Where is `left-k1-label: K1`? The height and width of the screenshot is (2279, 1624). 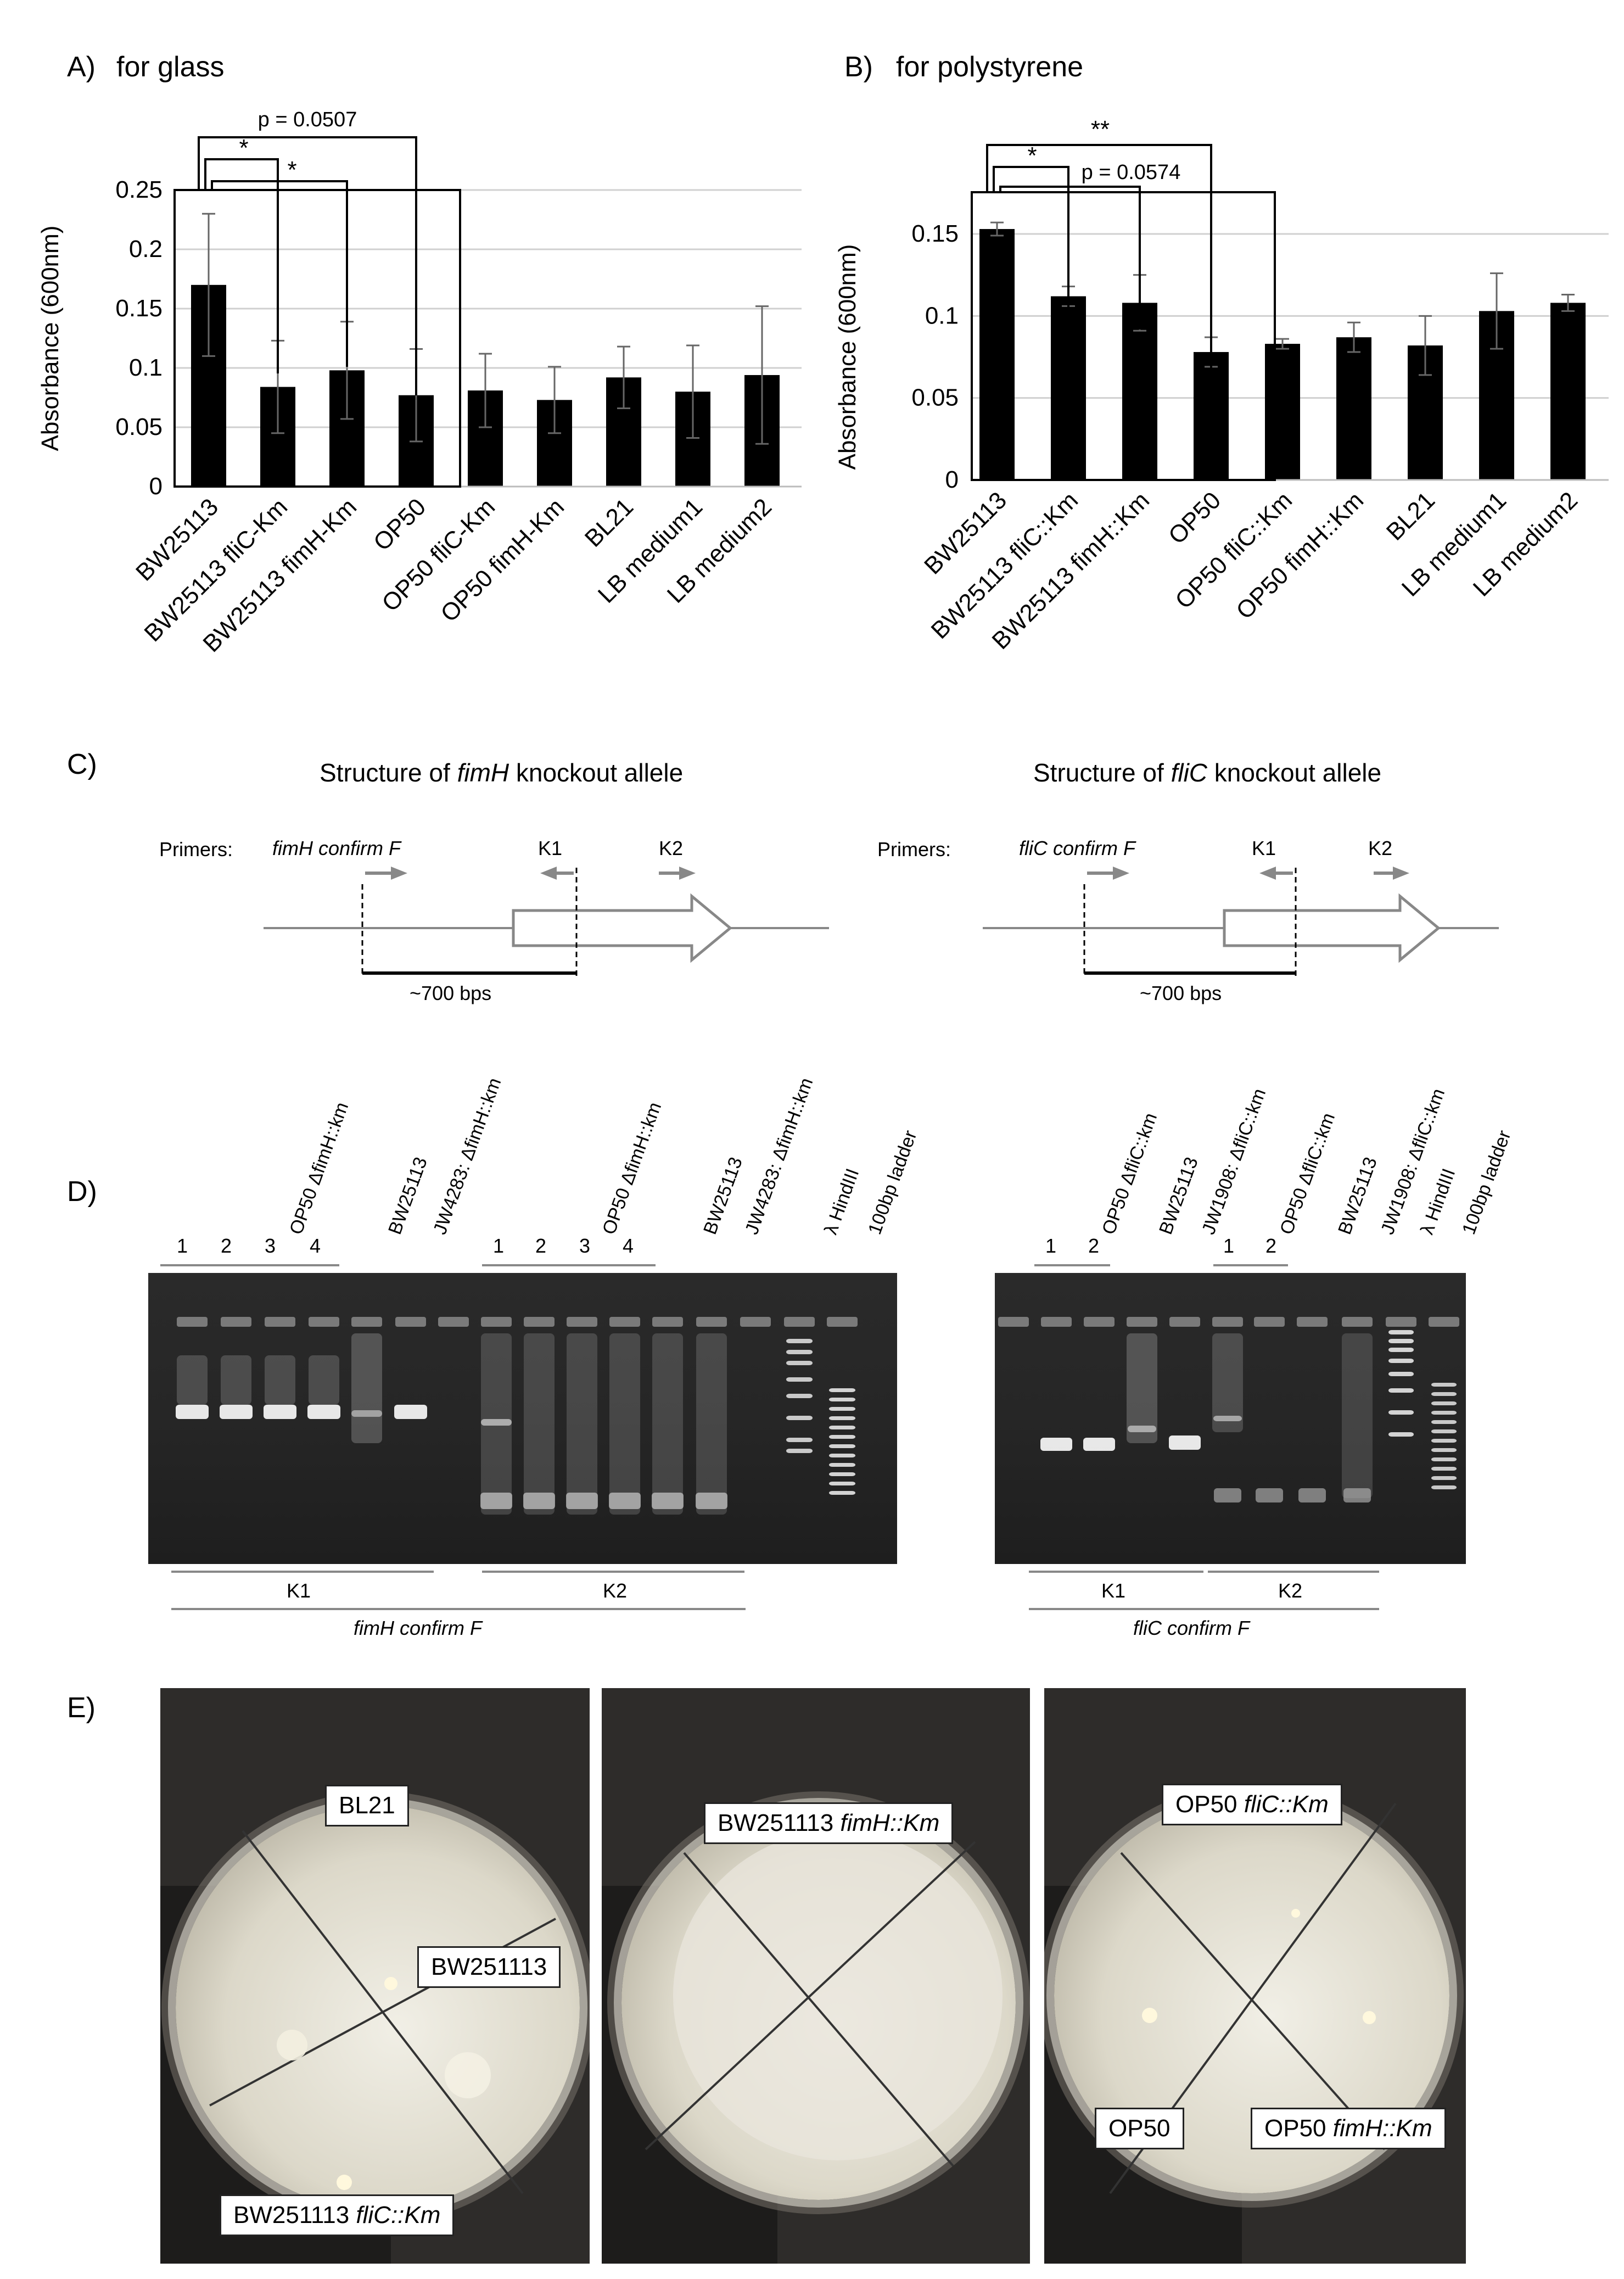 left-k1-label: K1 is located at coordinates (299, 1591).